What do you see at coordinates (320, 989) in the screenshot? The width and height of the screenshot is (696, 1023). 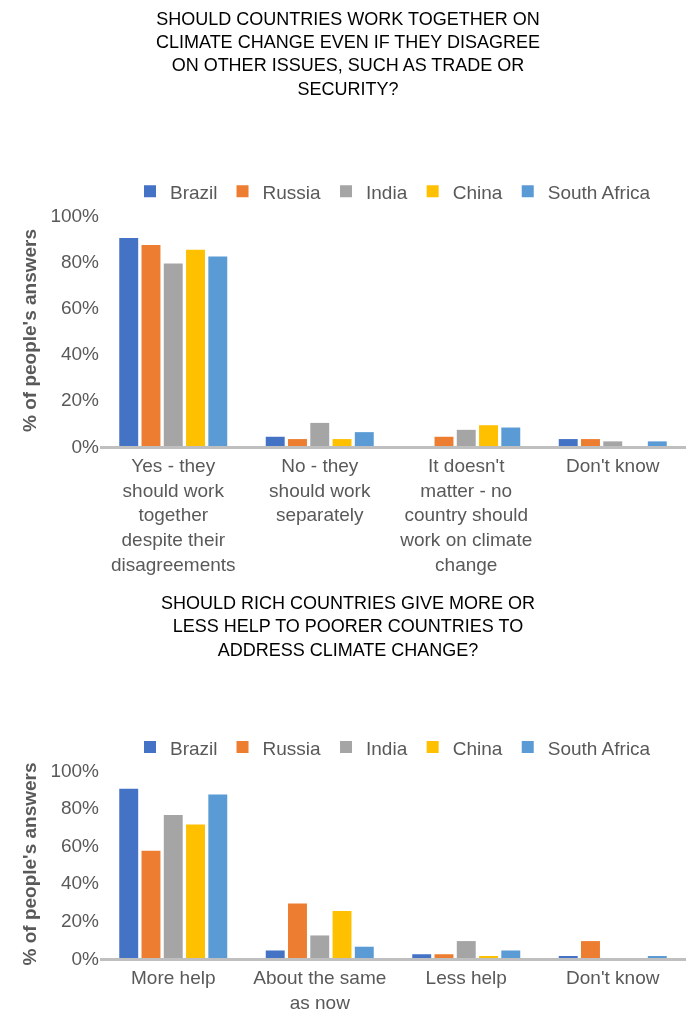 I see `x-tick-label: About the same as now` at bounding box center [320, 989].